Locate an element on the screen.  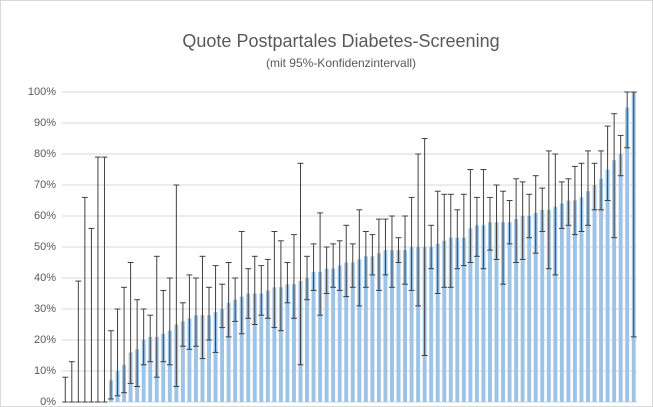
y-tick-label: 100% is located at coordinates (42, 92).